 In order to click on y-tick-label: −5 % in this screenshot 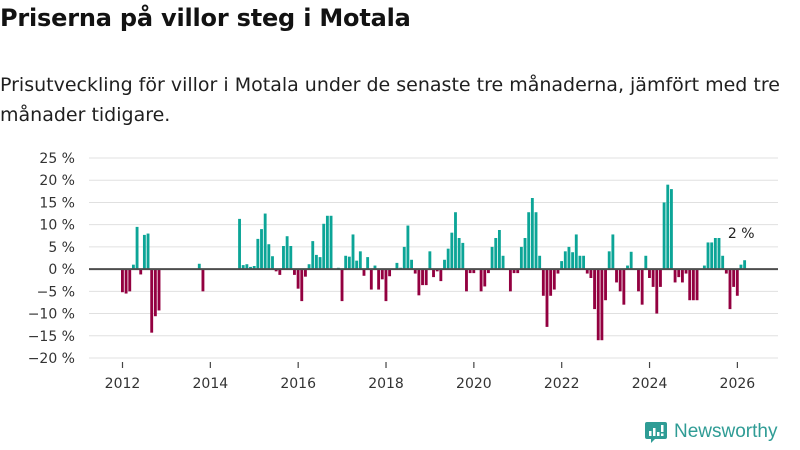, I will do `click(56, 292)`.